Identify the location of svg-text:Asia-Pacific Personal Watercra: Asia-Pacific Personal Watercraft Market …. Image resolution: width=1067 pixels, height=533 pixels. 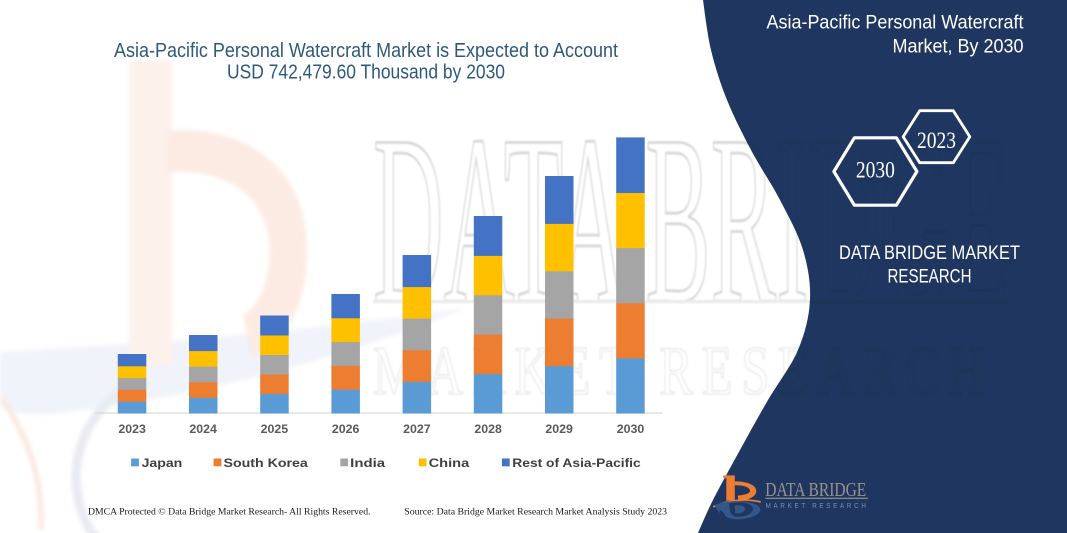
(366, 51).